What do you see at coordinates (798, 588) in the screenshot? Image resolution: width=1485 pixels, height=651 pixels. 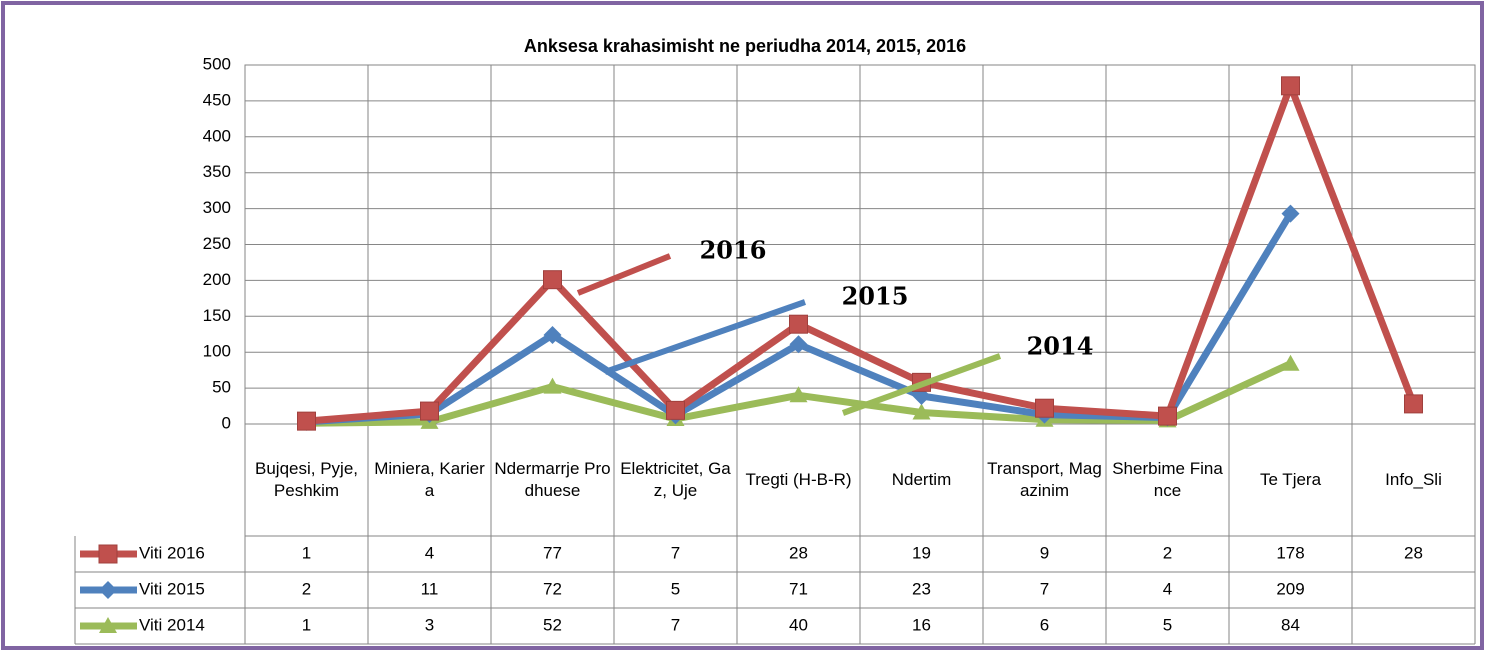 I see `table-value: 71` at bounding box center [798, 588].